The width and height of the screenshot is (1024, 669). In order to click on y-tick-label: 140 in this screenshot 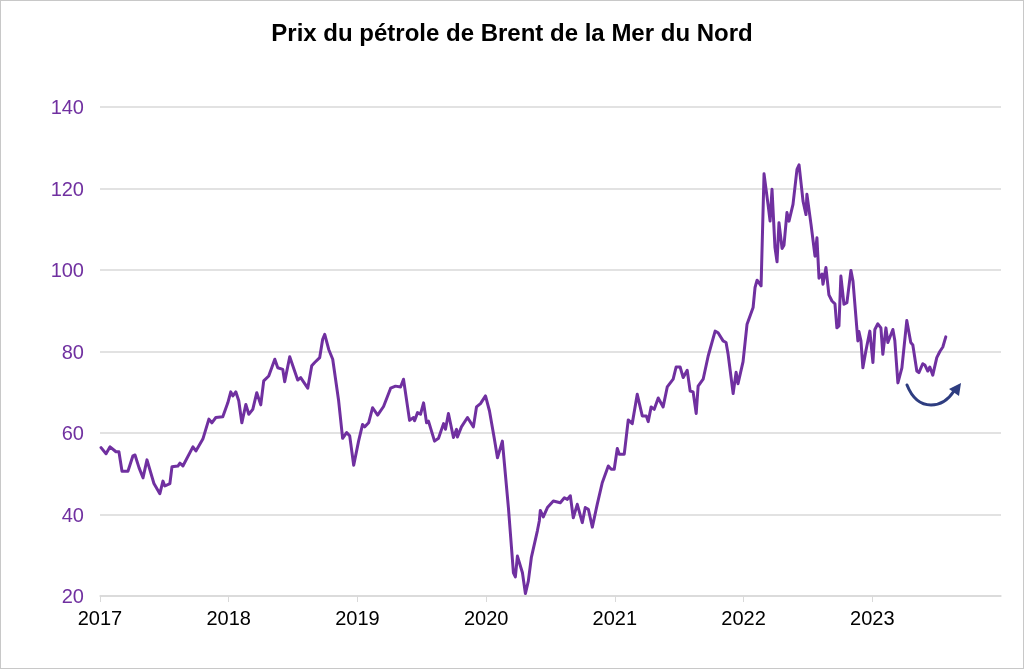, I will do `click(67, 107)`.